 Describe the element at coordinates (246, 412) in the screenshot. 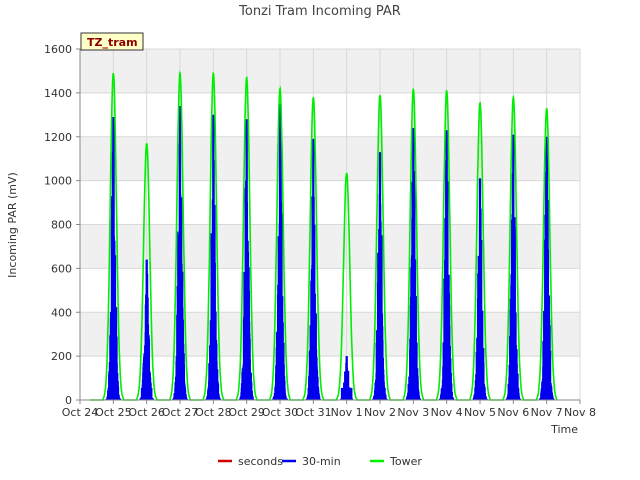

I see `x-tick-label: Oct 29` at that location.